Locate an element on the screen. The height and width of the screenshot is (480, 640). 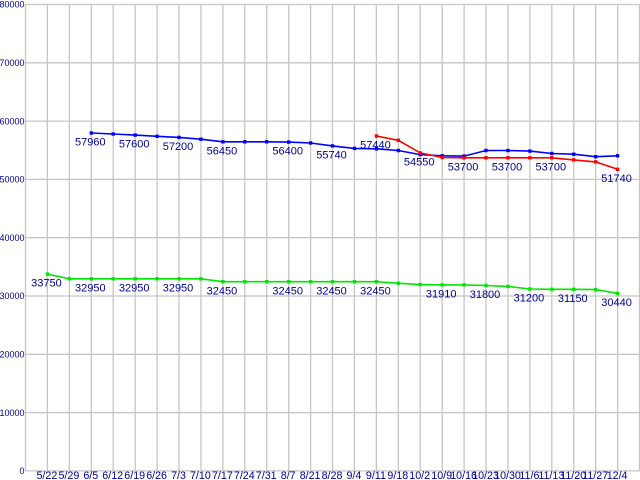
svg-text: 10/2 is located at coordinates (419, 475).